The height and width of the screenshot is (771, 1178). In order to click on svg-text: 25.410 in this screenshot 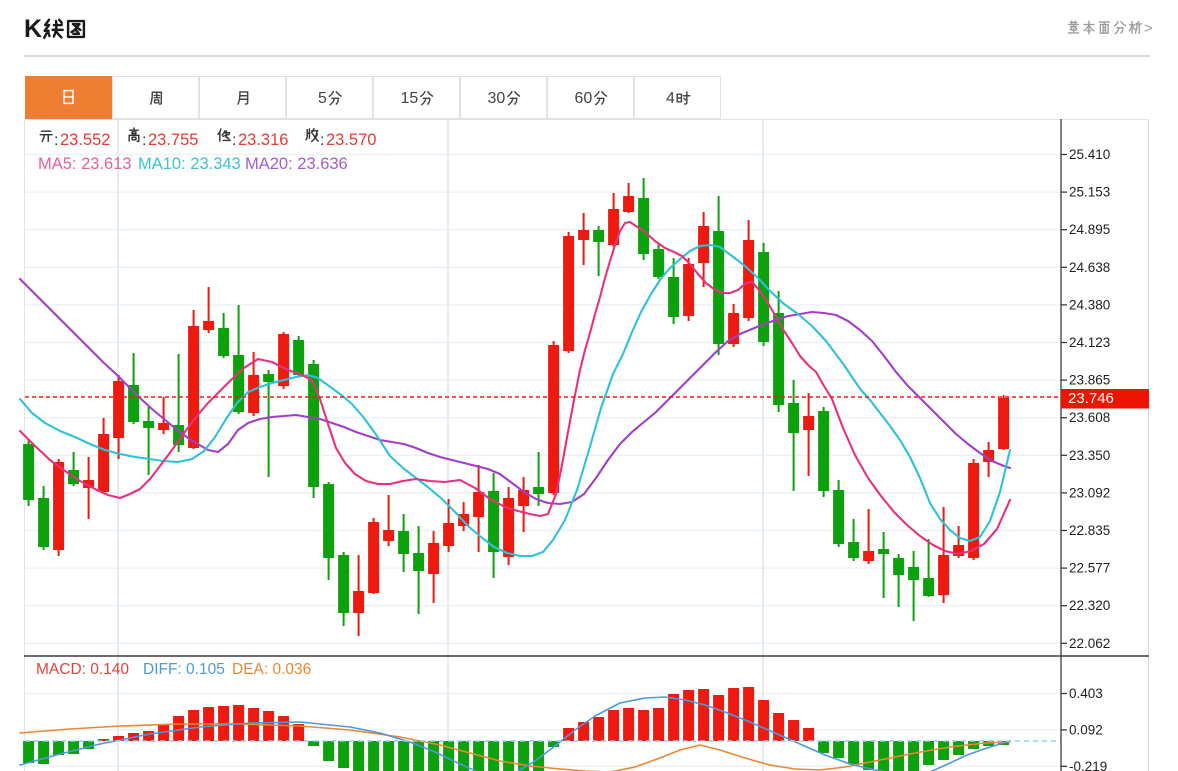, I will do `click(1089, 154)`.